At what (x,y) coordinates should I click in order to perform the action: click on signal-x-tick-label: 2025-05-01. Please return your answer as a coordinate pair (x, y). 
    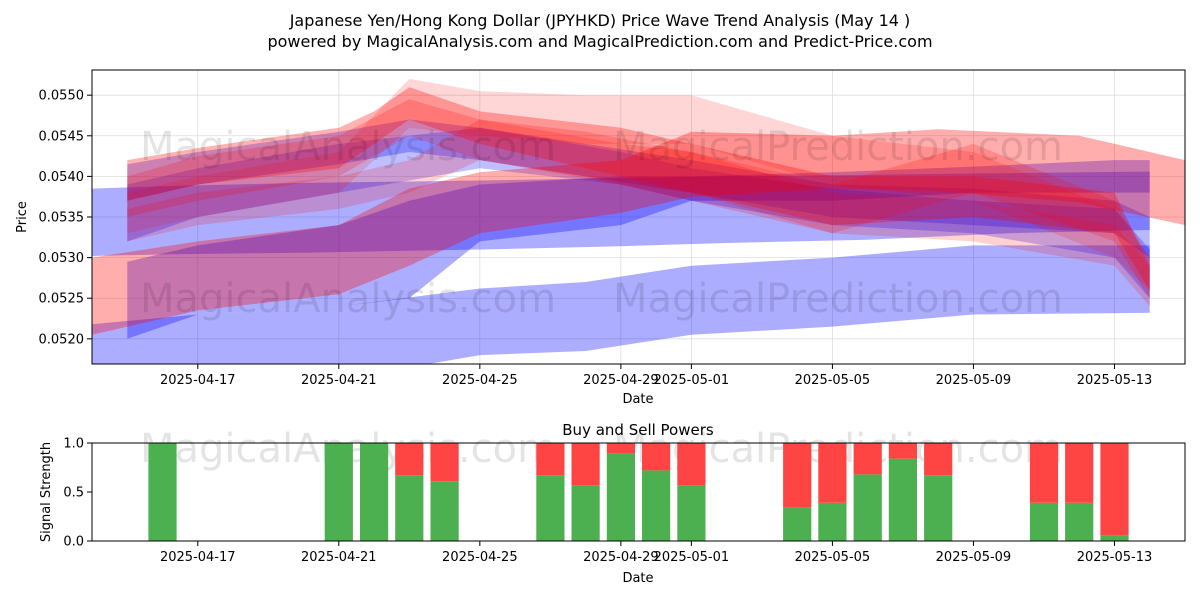
    Looking at the image, I should click on (692, 557).